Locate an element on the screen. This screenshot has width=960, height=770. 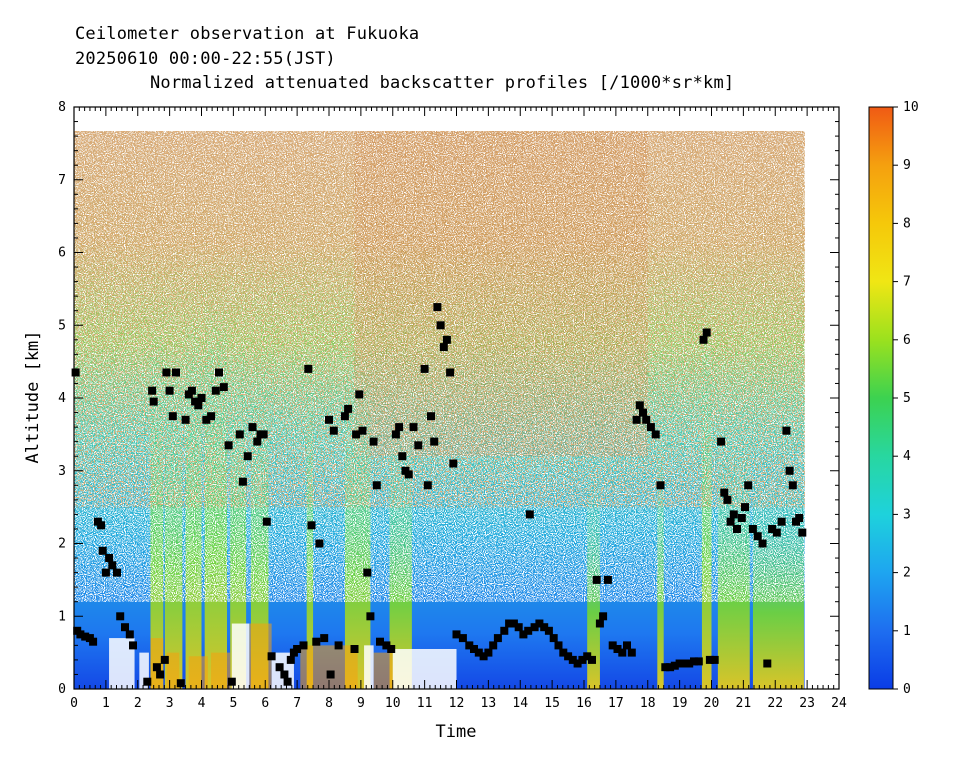
x-tick-label: 0 is located at coordinates (74, 703).